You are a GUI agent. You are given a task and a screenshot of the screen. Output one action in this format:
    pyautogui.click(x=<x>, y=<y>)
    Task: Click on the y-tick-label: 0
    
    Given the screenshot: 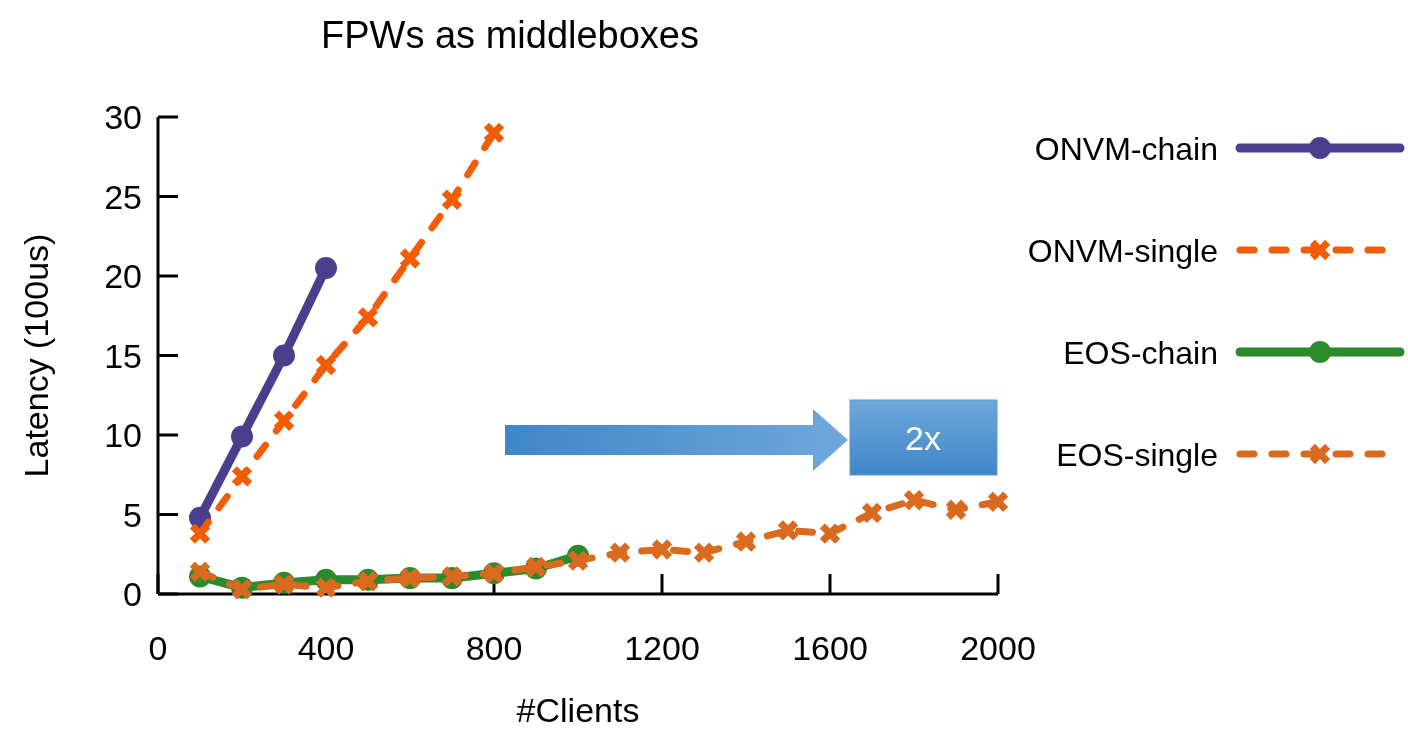 What is the action you would take?
    pyautogui.click(x=132, y=594)
    